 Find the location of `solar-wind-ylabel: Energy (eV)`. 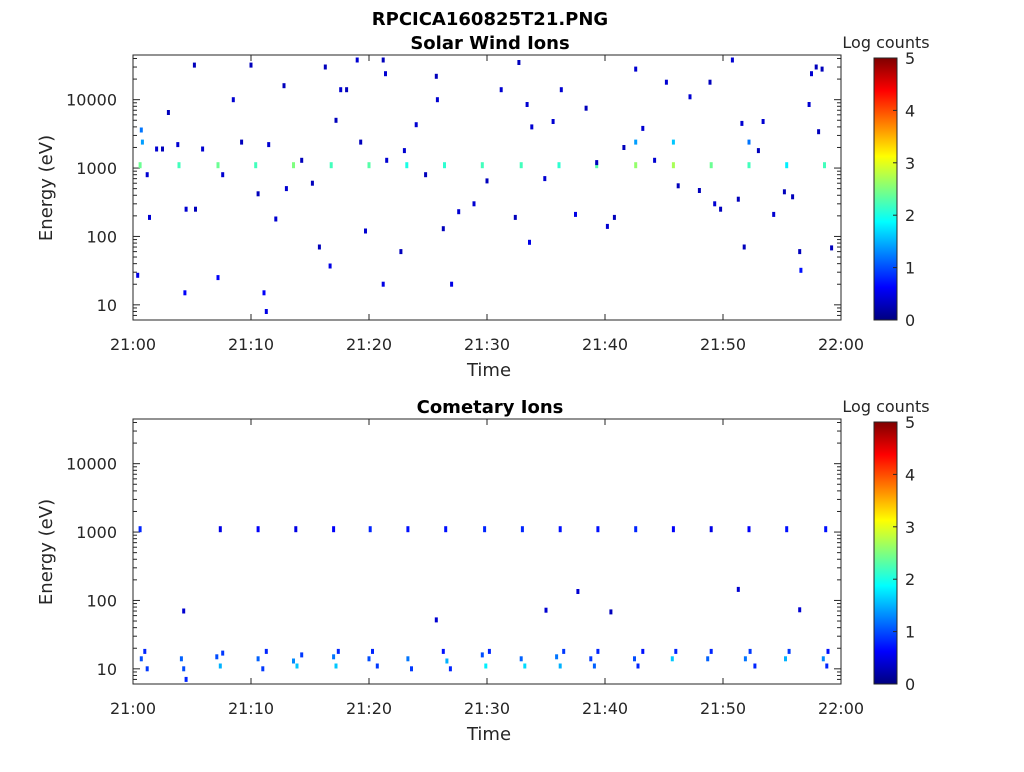

solar-wind-ylabel: Energy (eV) is located at coordinates (46, 188).